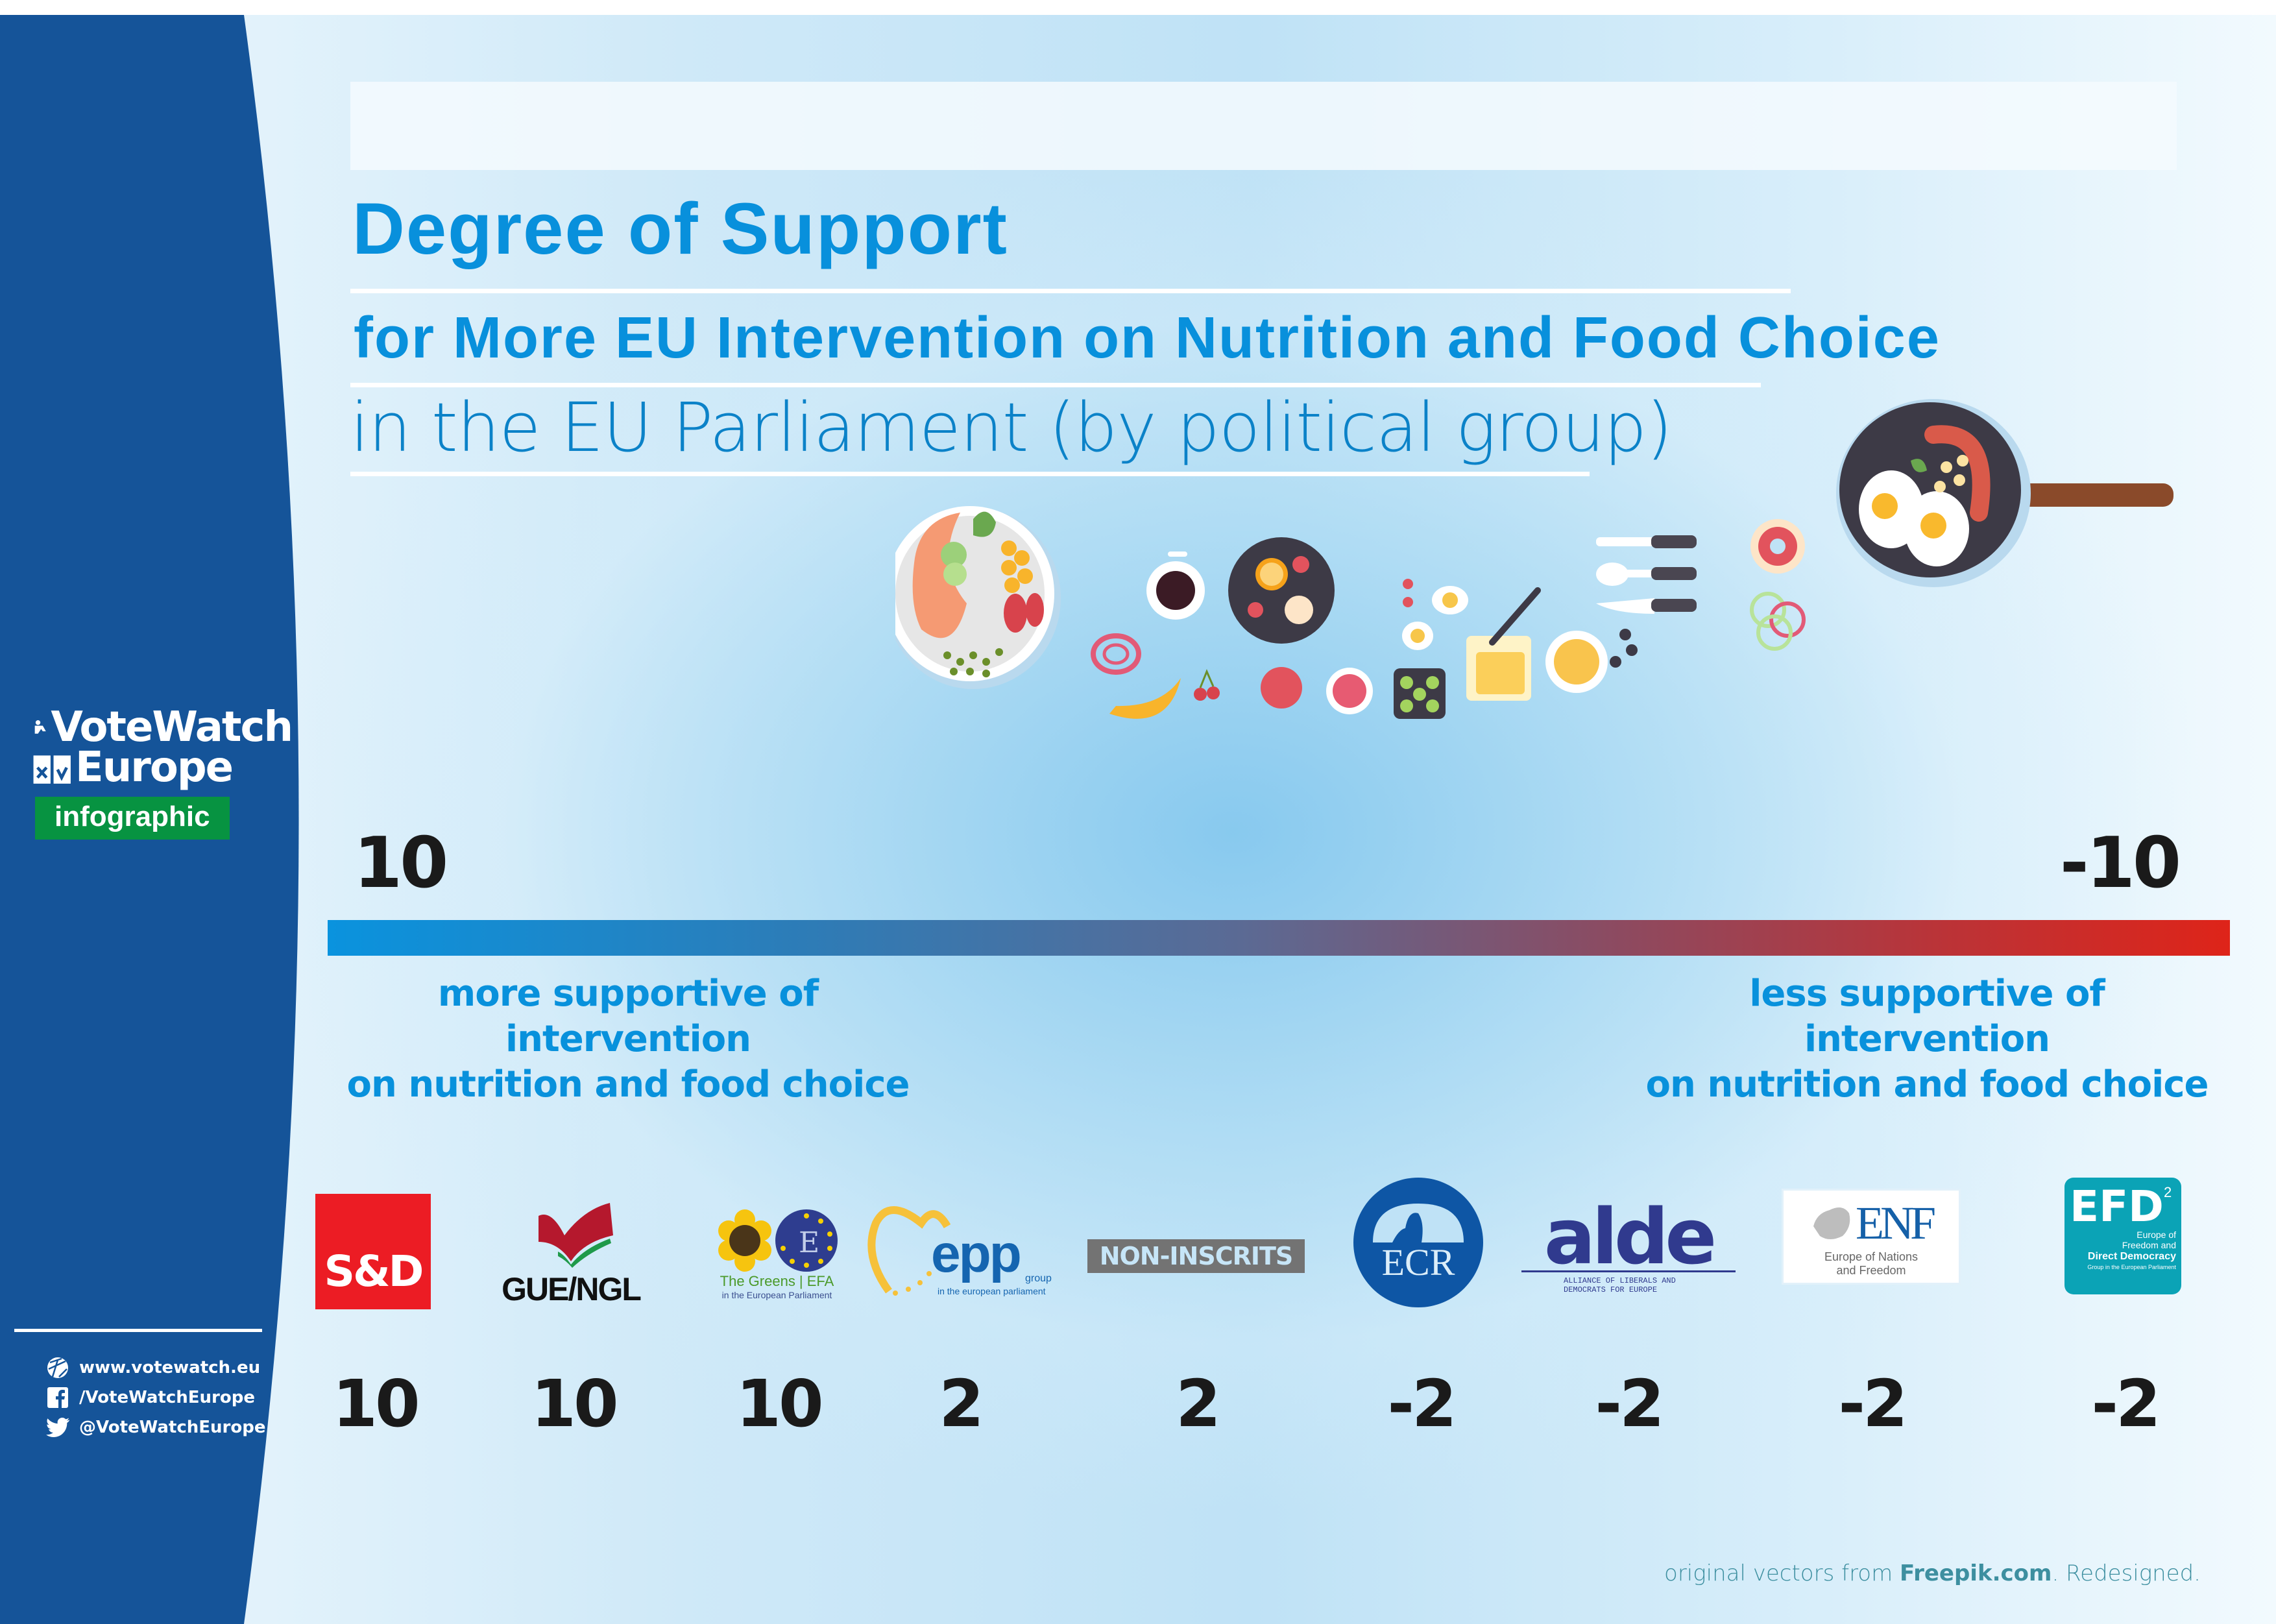 The height and width of the screenshot is (1624, 2276). What do you see at coordinates (1263, 126) in the screenshot?
I see `top-banner-box` at bounding box center [1263, 126].